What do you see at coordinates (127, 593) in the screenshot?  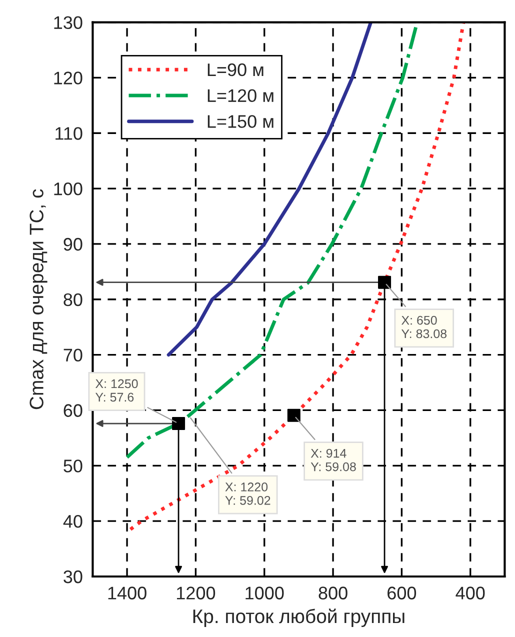 I see `x-tick-label: 1400` at bounding box center [127, 593].